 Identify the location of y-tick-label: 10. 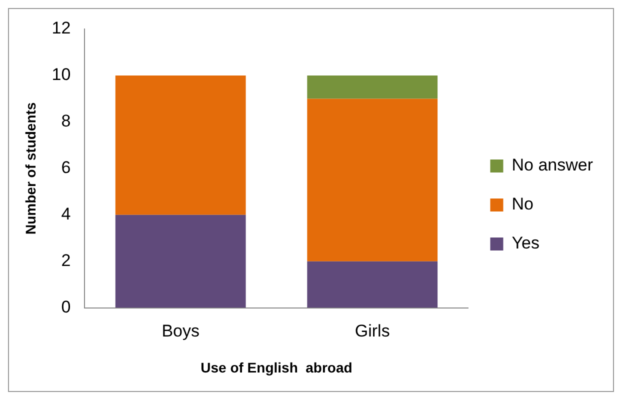
(61, 74).